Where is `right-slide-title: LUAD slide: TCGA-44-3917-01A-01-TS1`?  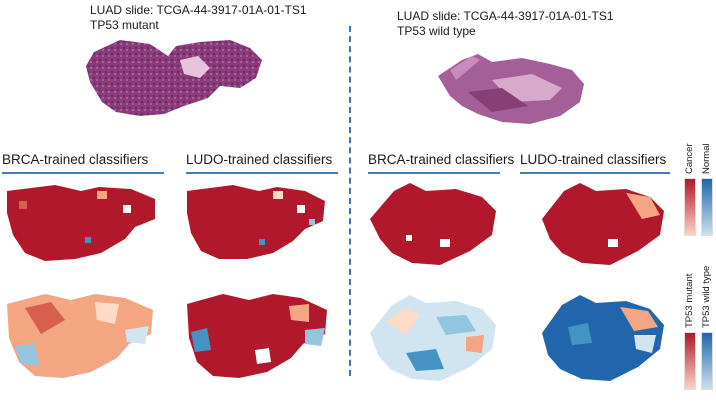
right-slide-title: LUAD slide: TCGA-44-3917-01A-01-TS1 is located at coordinates (505, 16).